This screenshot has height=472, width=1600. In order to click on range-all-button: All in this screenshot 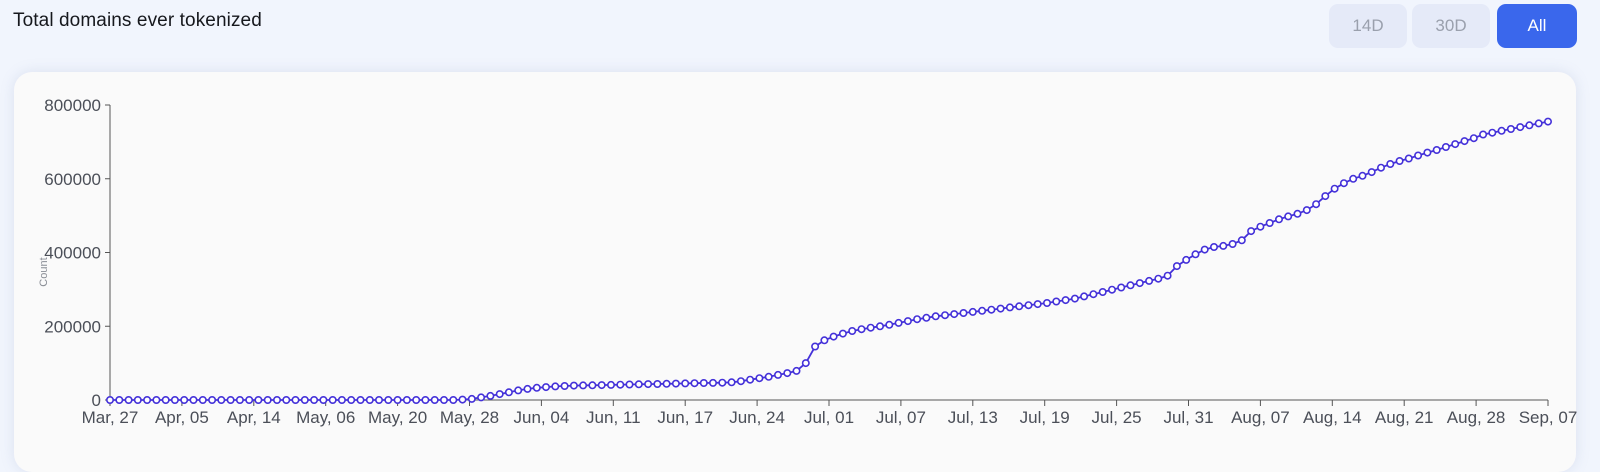, I will do `click(1537, 26)`.